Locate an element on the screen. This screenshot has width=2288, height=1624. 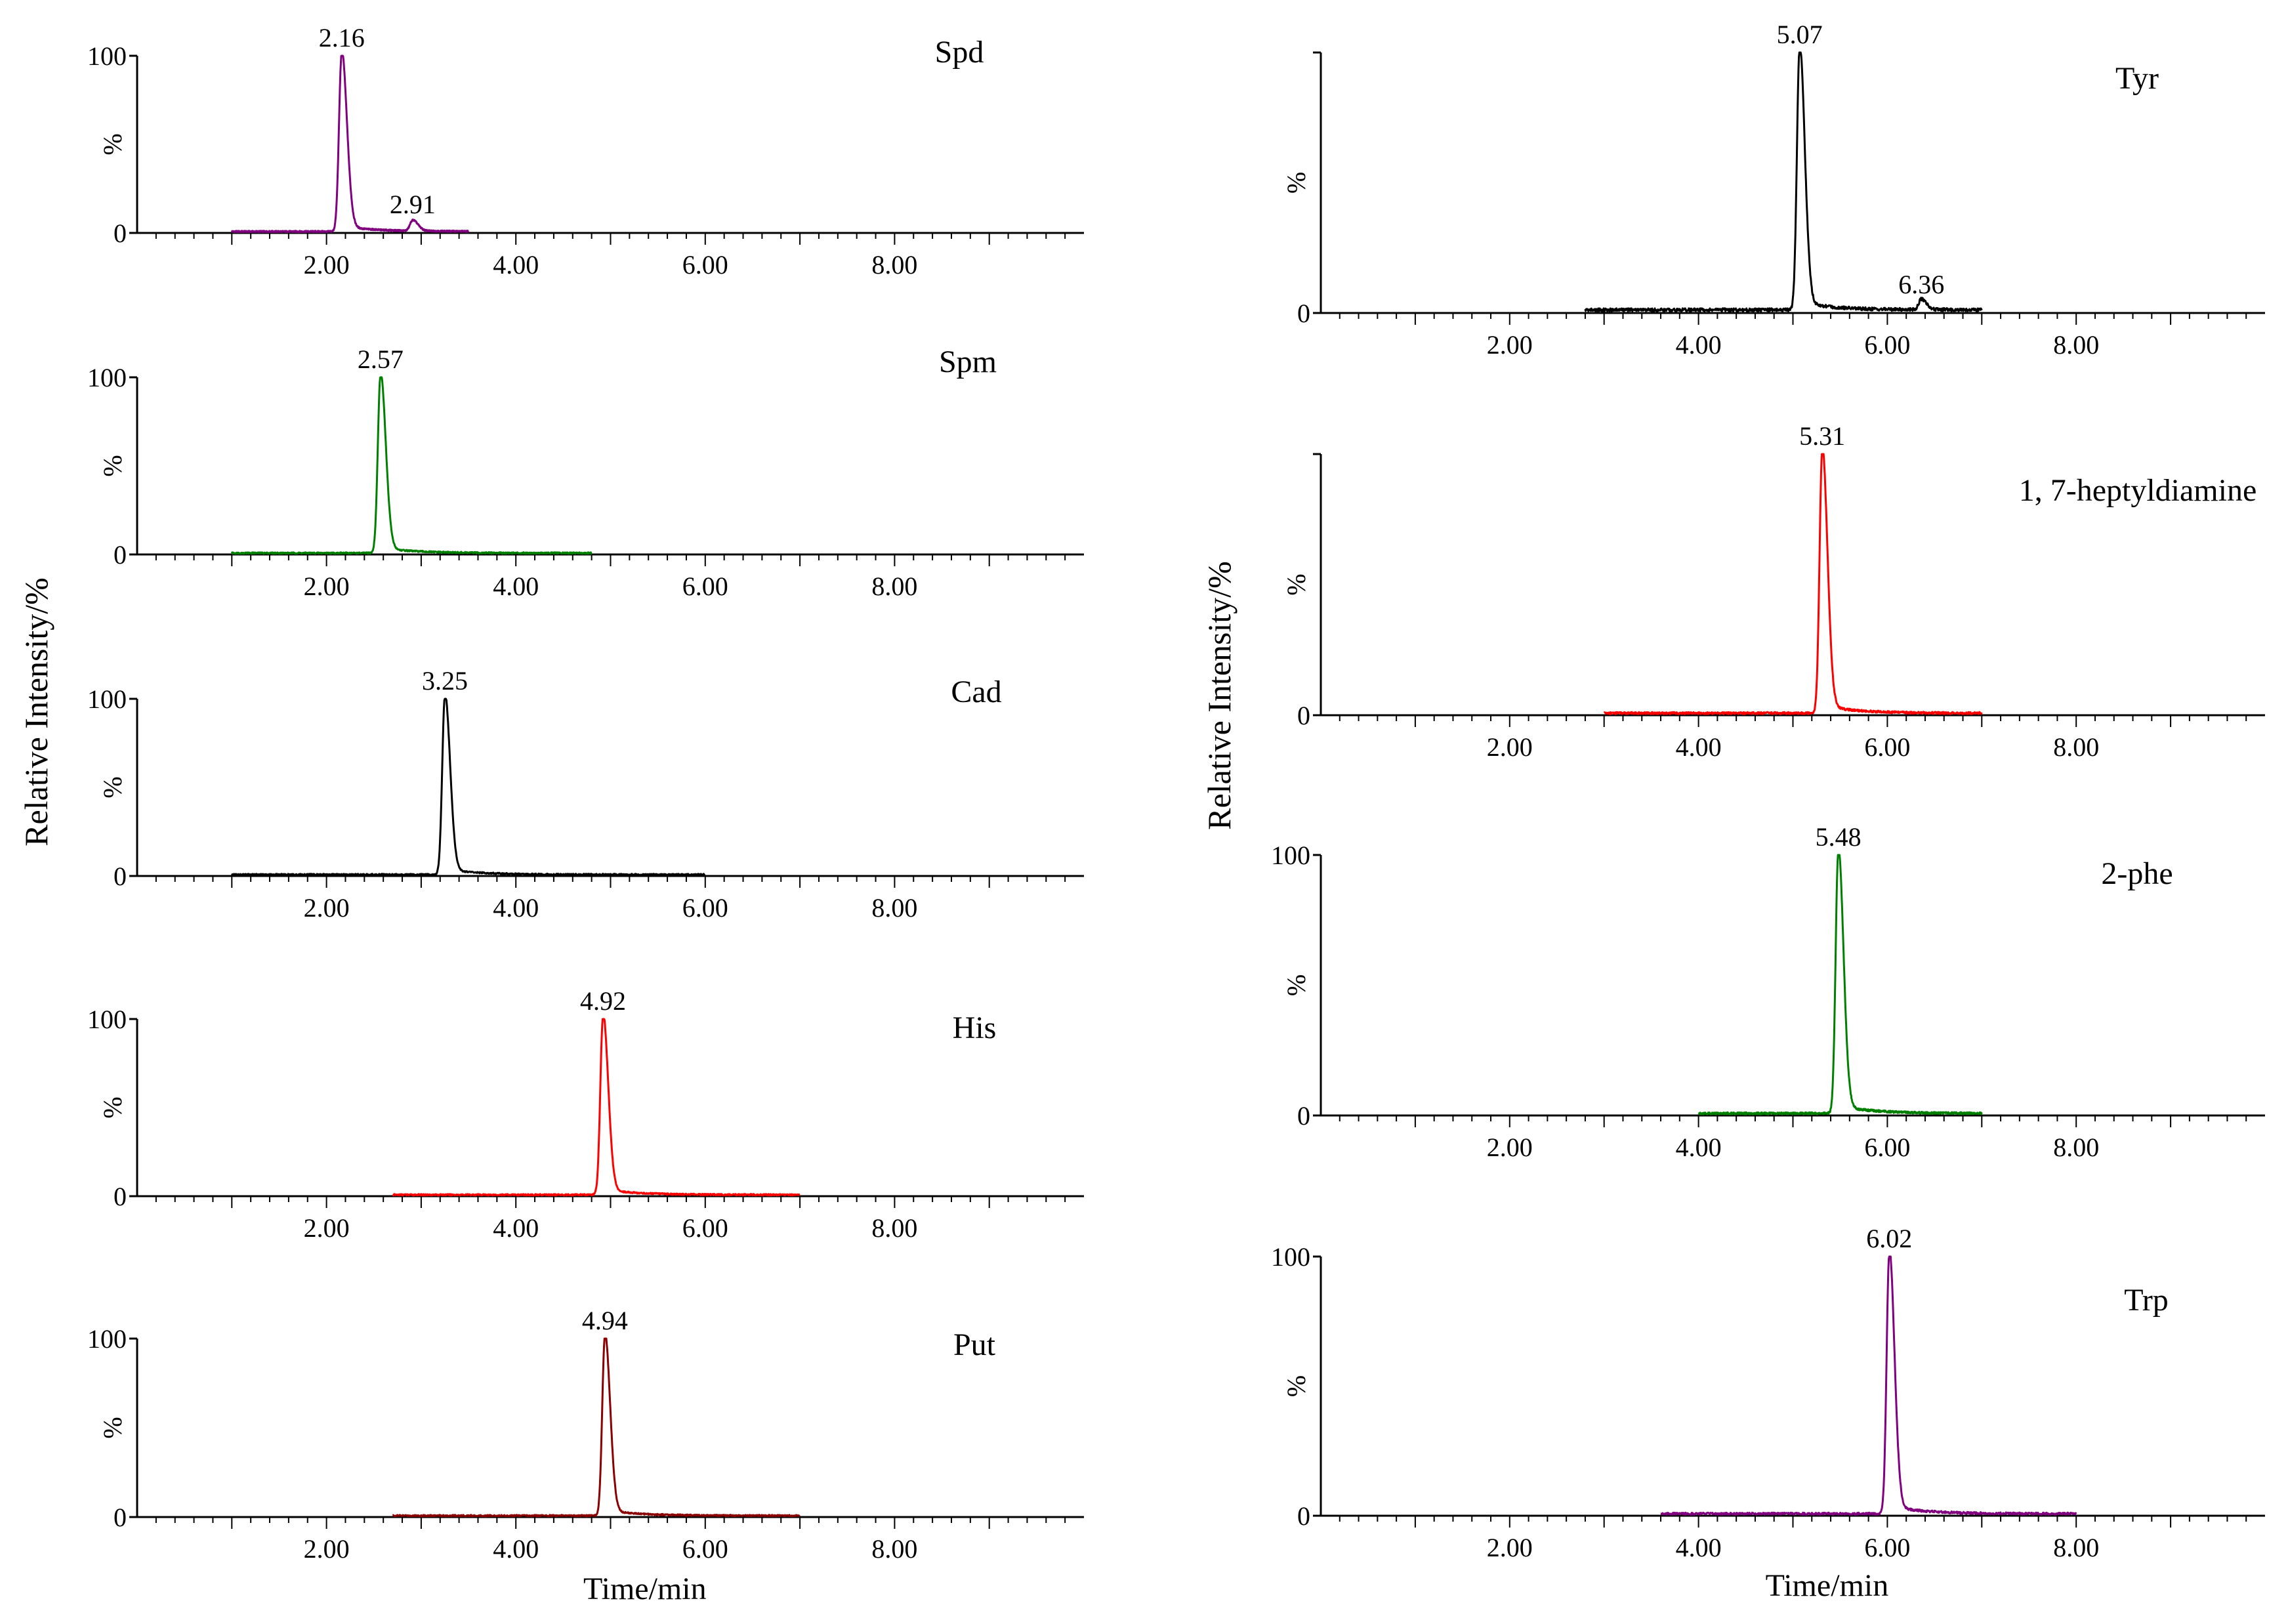
peak-label: 6.36 is located at coordinates (1921, 284).